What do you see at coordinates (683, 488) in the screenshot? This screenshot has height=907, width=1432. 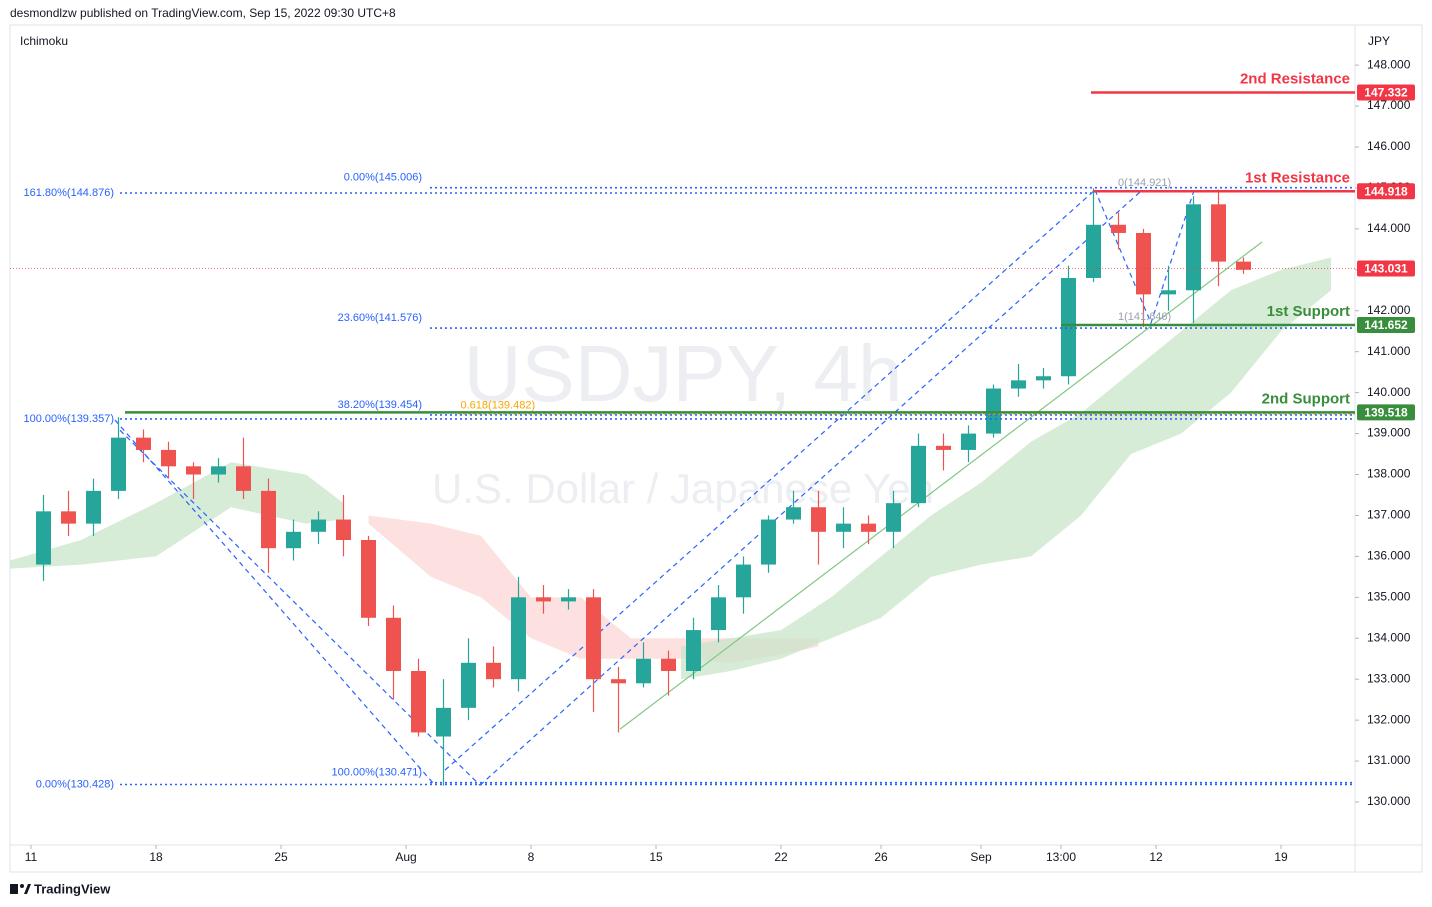 I see `watermark-subtitle: U.S. Dollar / Japanese Yen` at bounding box center [683, 488].